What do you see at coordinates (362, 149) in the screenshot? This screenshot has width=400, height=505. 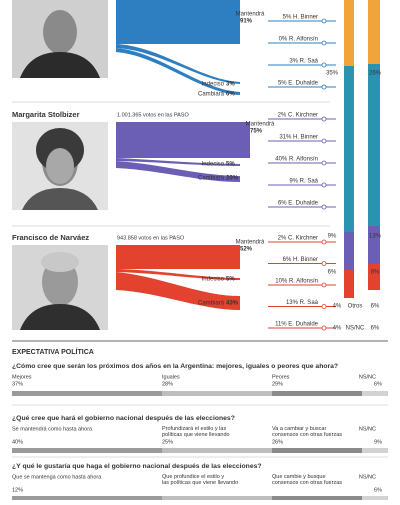 I see `vote-columns` at bounding box center [362, 149].